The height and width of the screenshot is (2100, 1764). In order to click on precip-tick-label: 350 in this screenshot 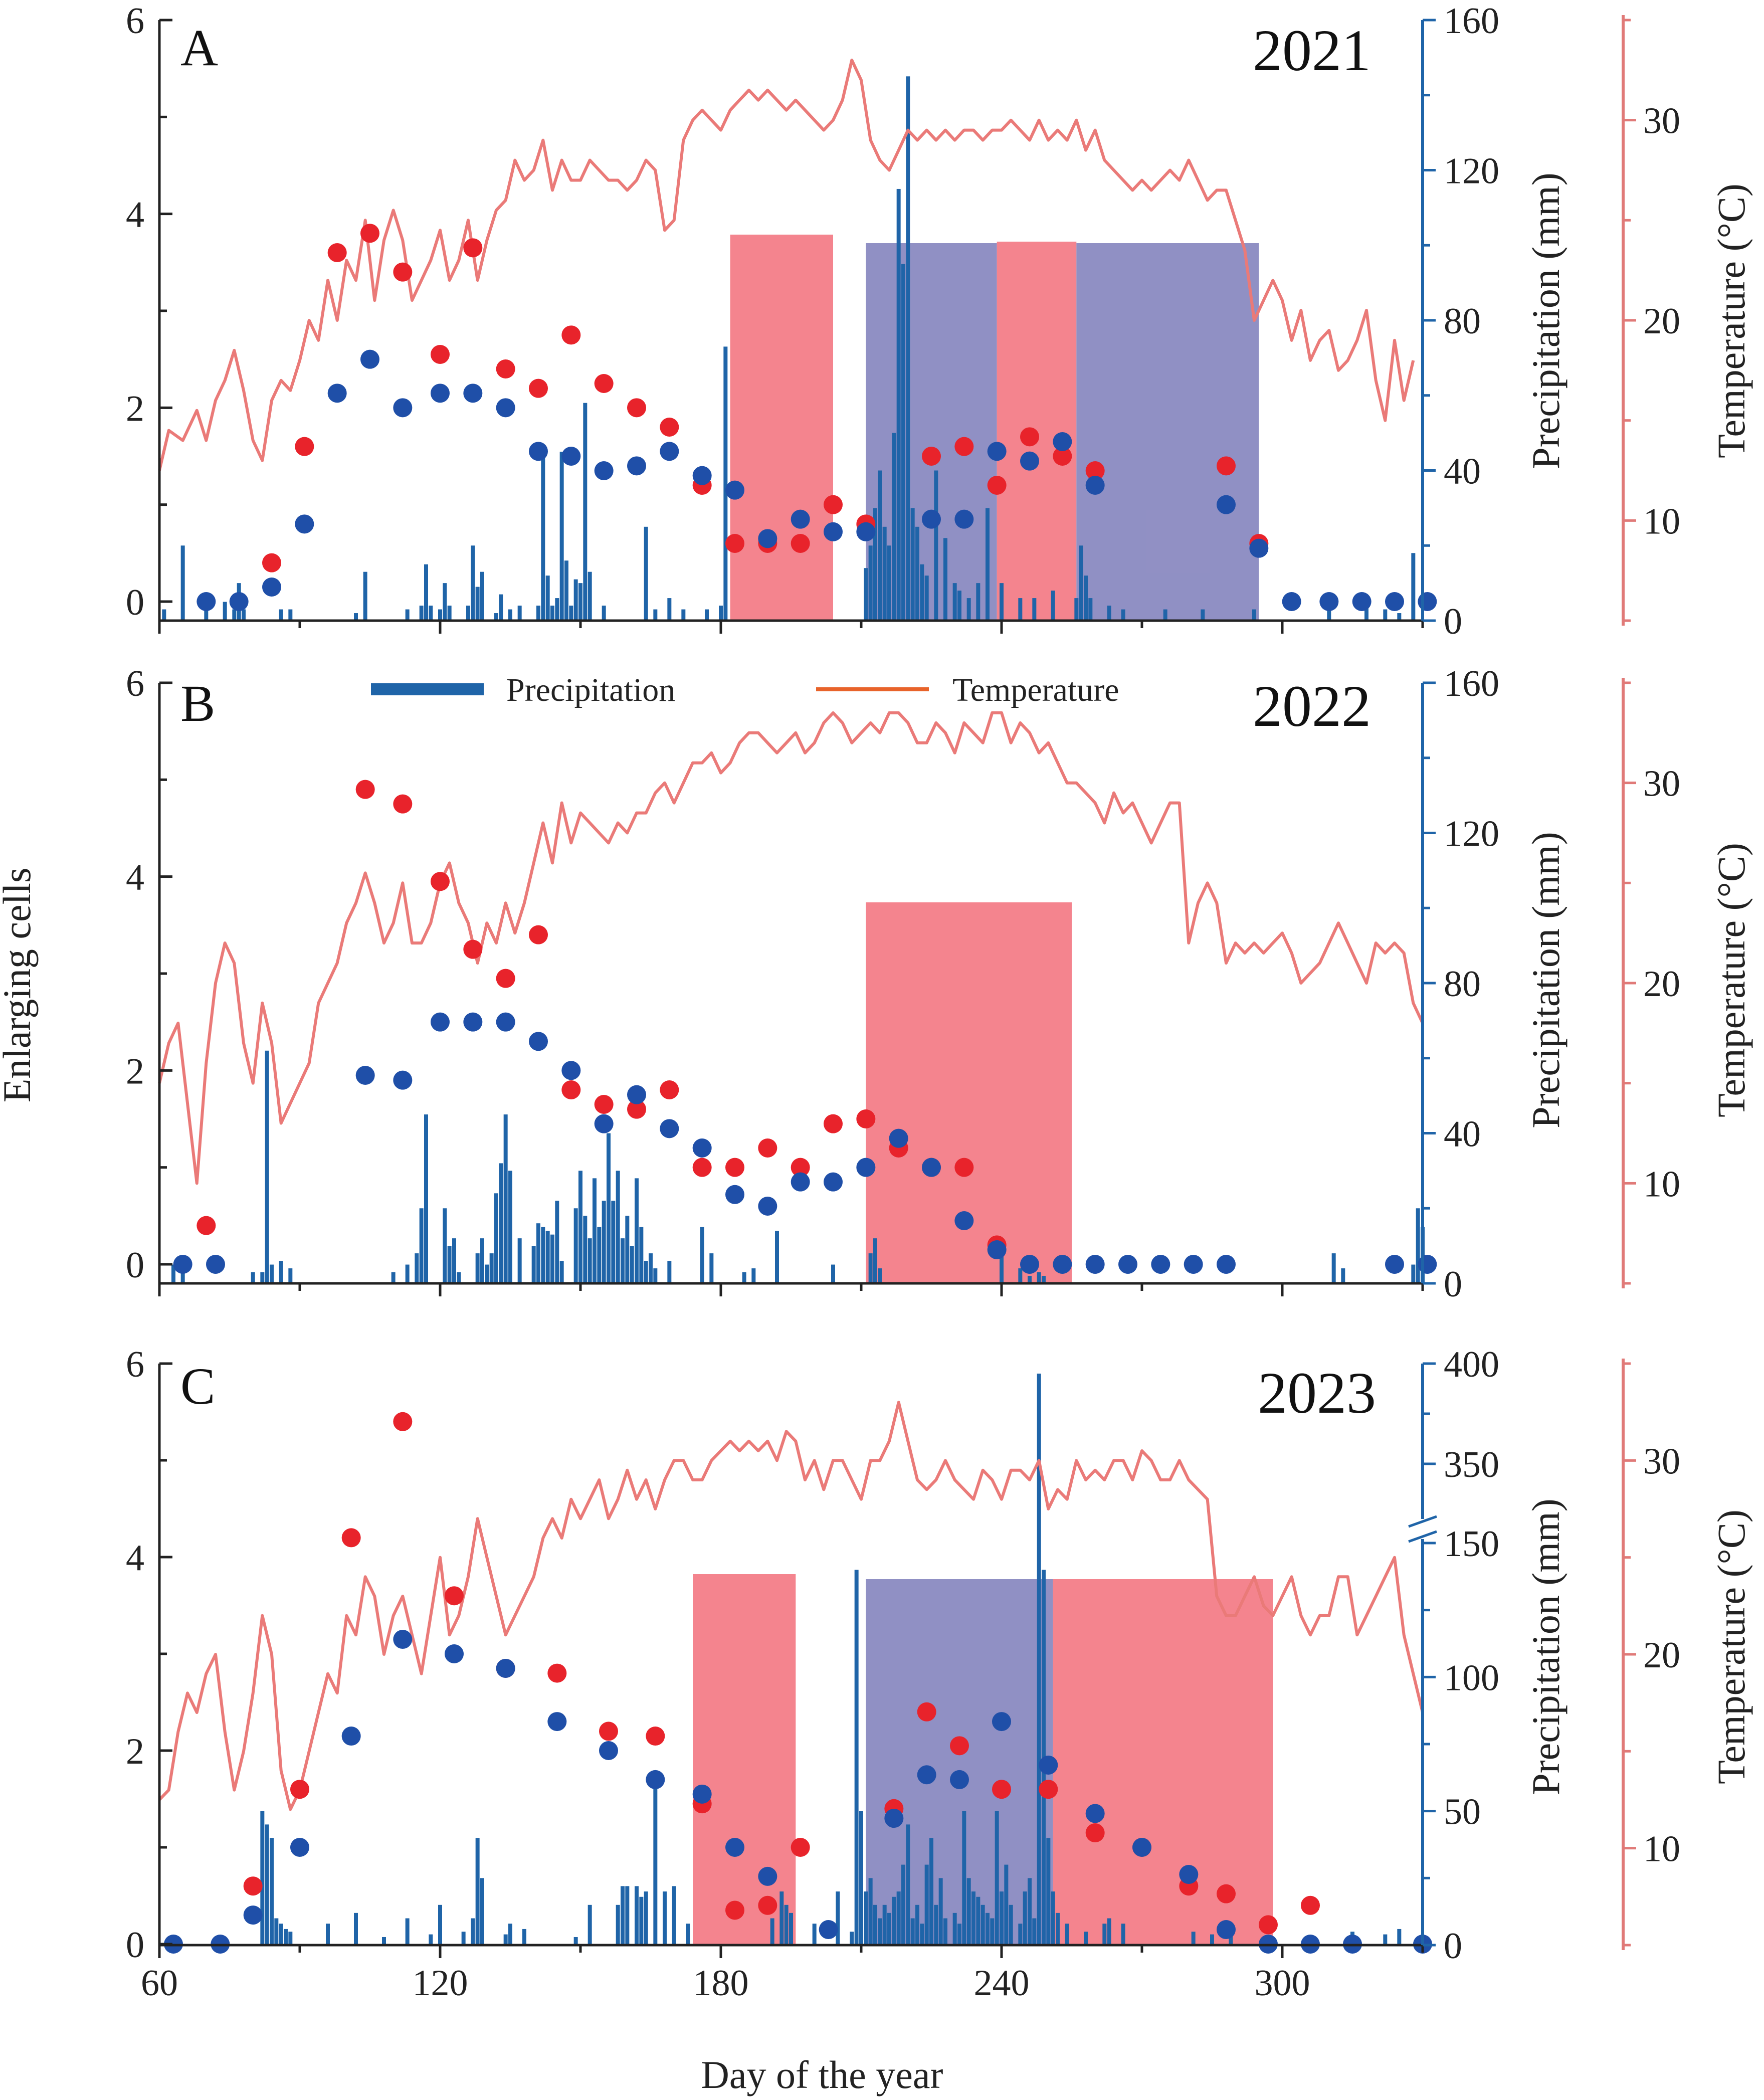, I will do `click(1471, 1464)`.